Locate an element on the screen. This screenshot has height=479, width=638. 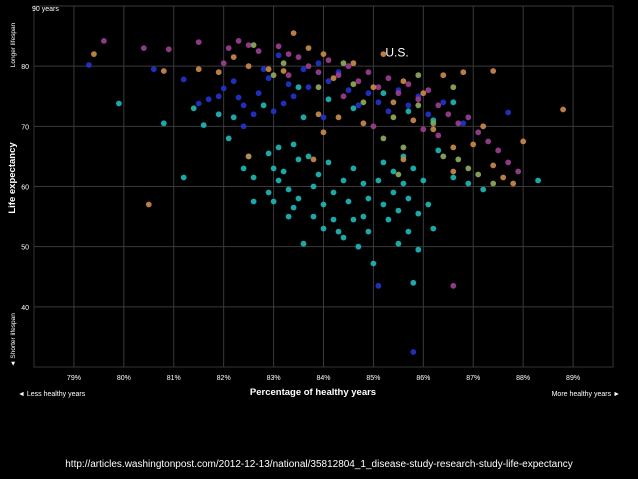
x-tick-label: 86% is located at coordinates (423, 378).